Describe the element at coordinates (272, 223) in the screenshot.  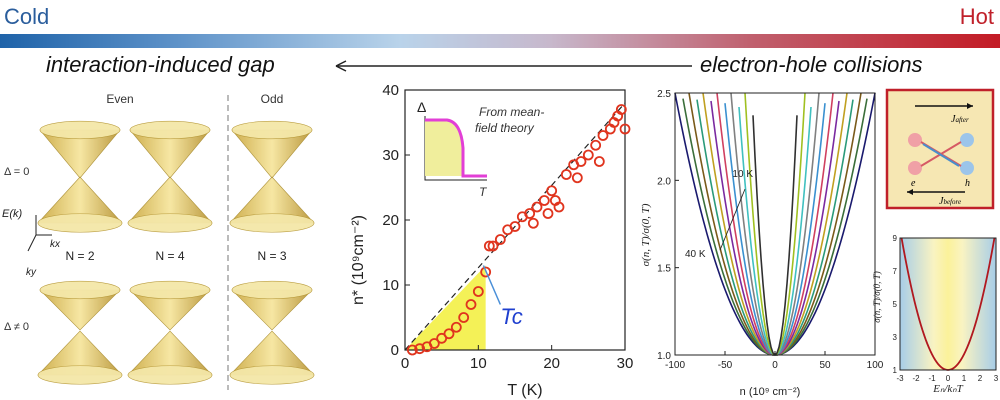
I see `lower-cone-top-2-rim` at that location.